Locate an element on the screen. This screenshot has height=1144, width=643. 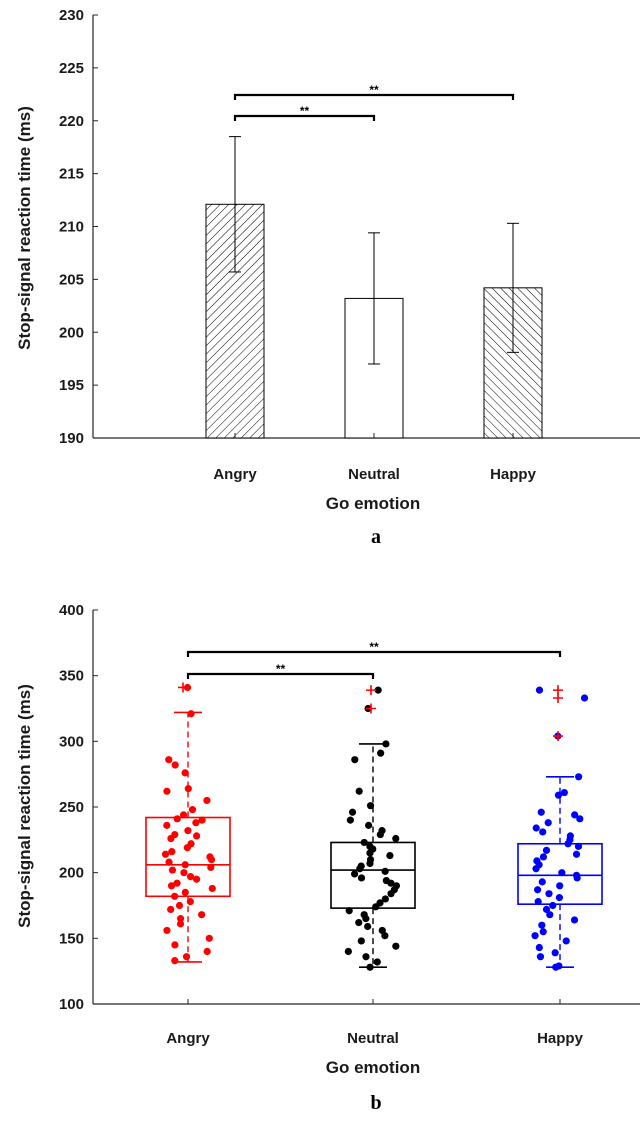
panel-a-y-tick-label: 205 is located at coordinates (71, 279).